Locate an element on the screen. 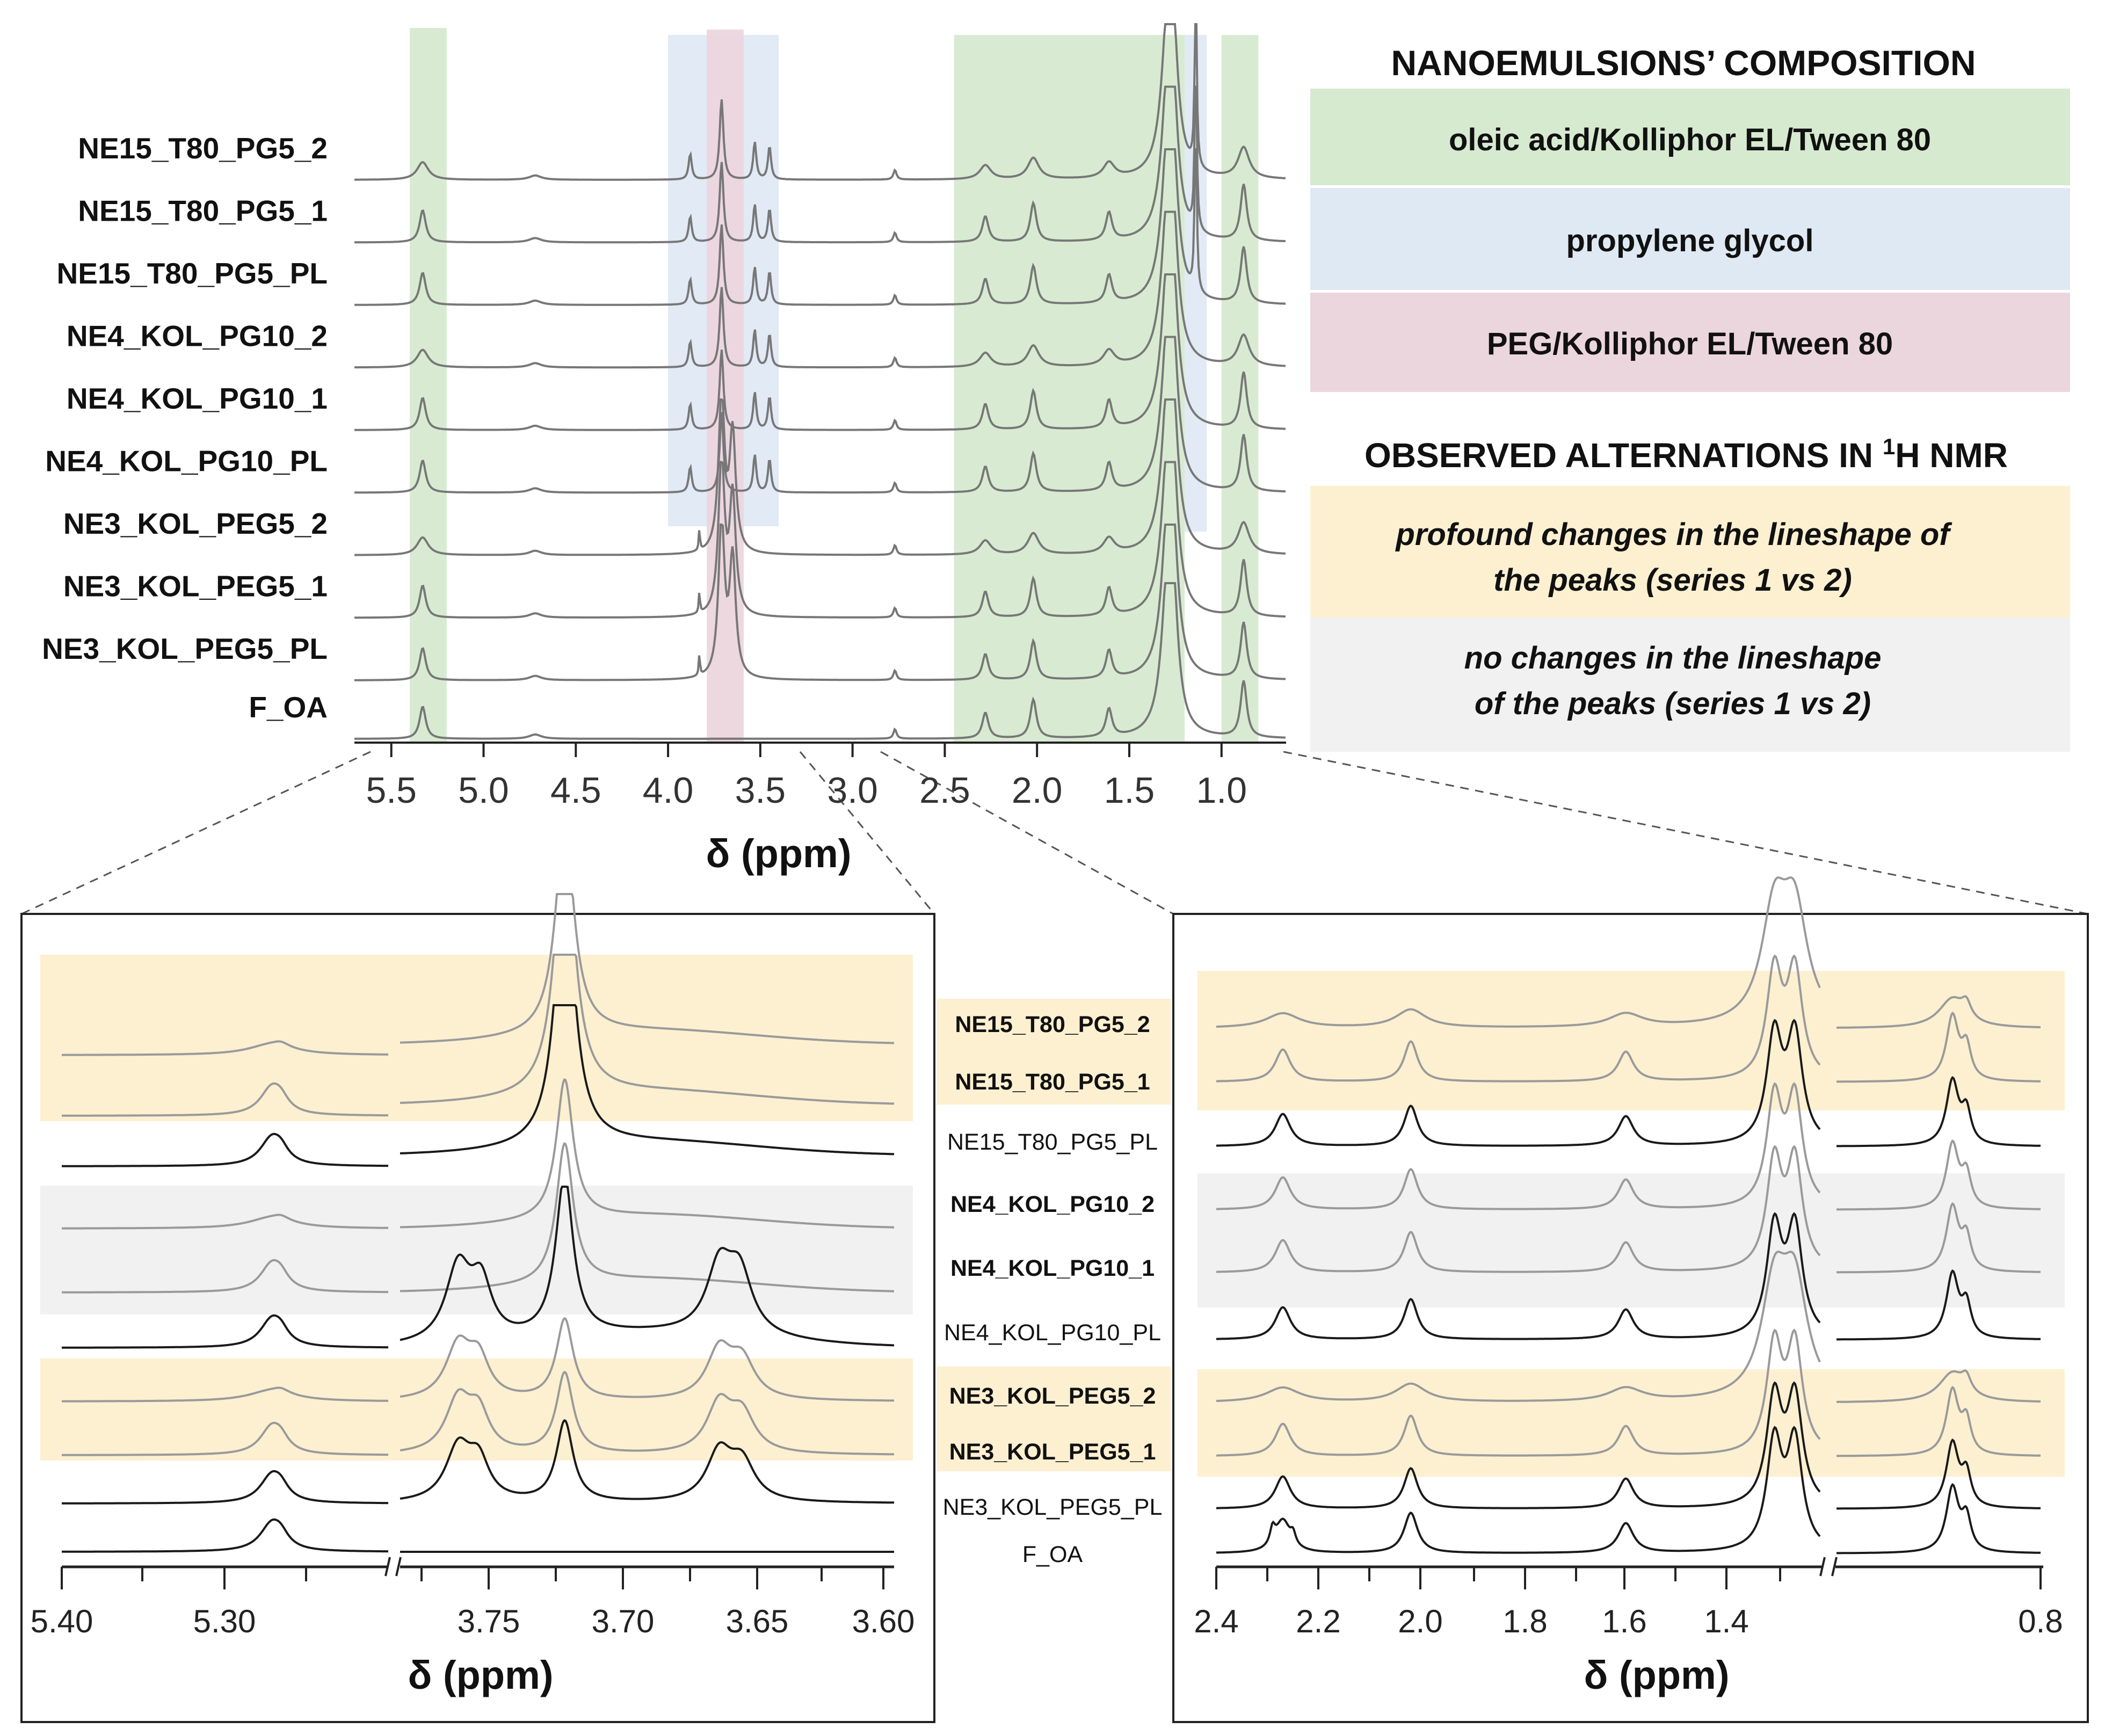 Image resolution: width=2105 pixels, height=1736 pixels. left-trace-ne15-t80-pg5-2-seg1 is located at coordinates (647, 968).